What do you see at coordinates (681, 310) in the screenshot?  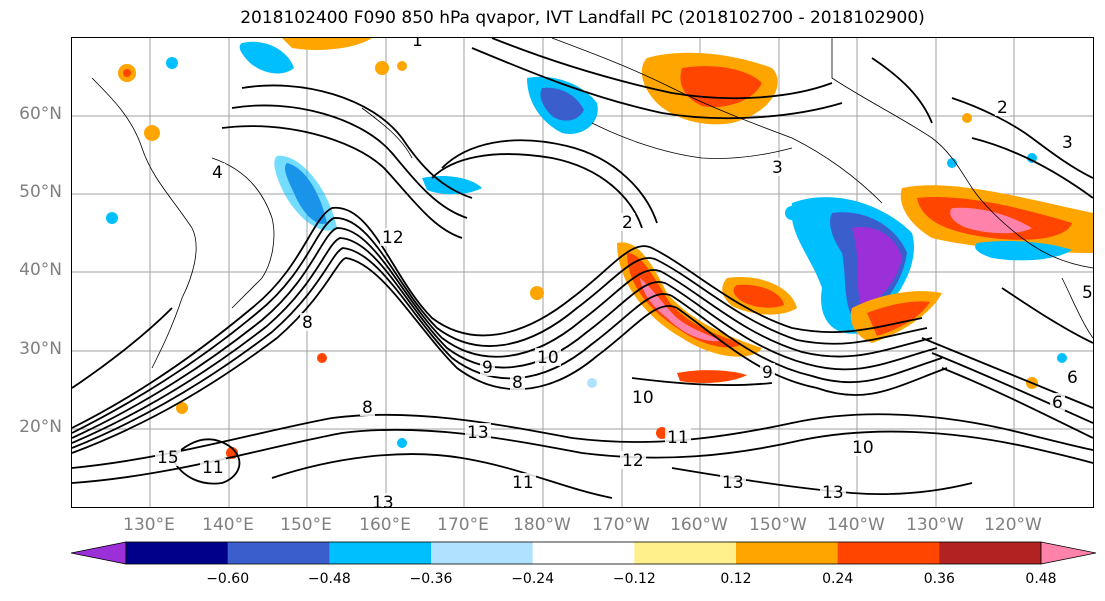 I see `shade-central-pink` at bounding box center [681, 310].